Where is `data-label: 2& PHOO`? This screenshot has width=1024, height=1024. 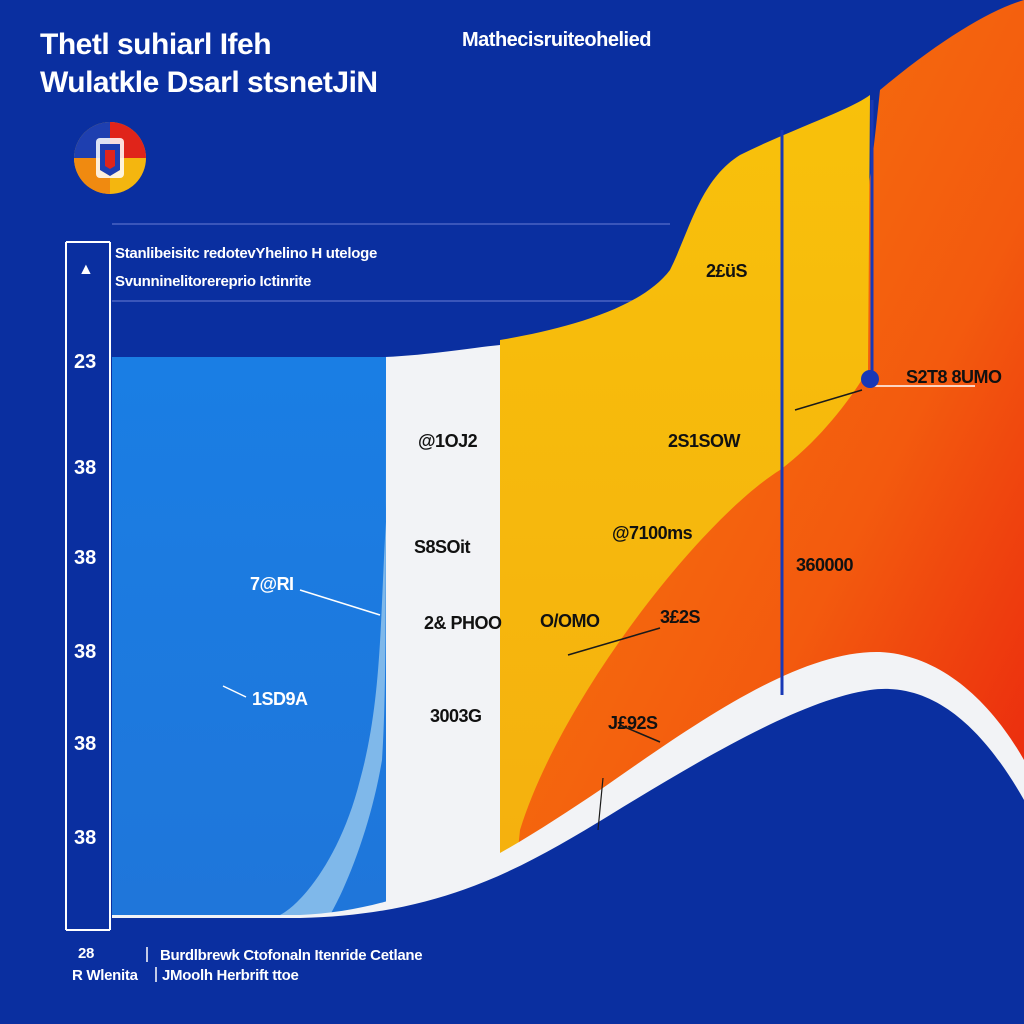 data-label: 2& PHOO is located at coordinates (463, 623).